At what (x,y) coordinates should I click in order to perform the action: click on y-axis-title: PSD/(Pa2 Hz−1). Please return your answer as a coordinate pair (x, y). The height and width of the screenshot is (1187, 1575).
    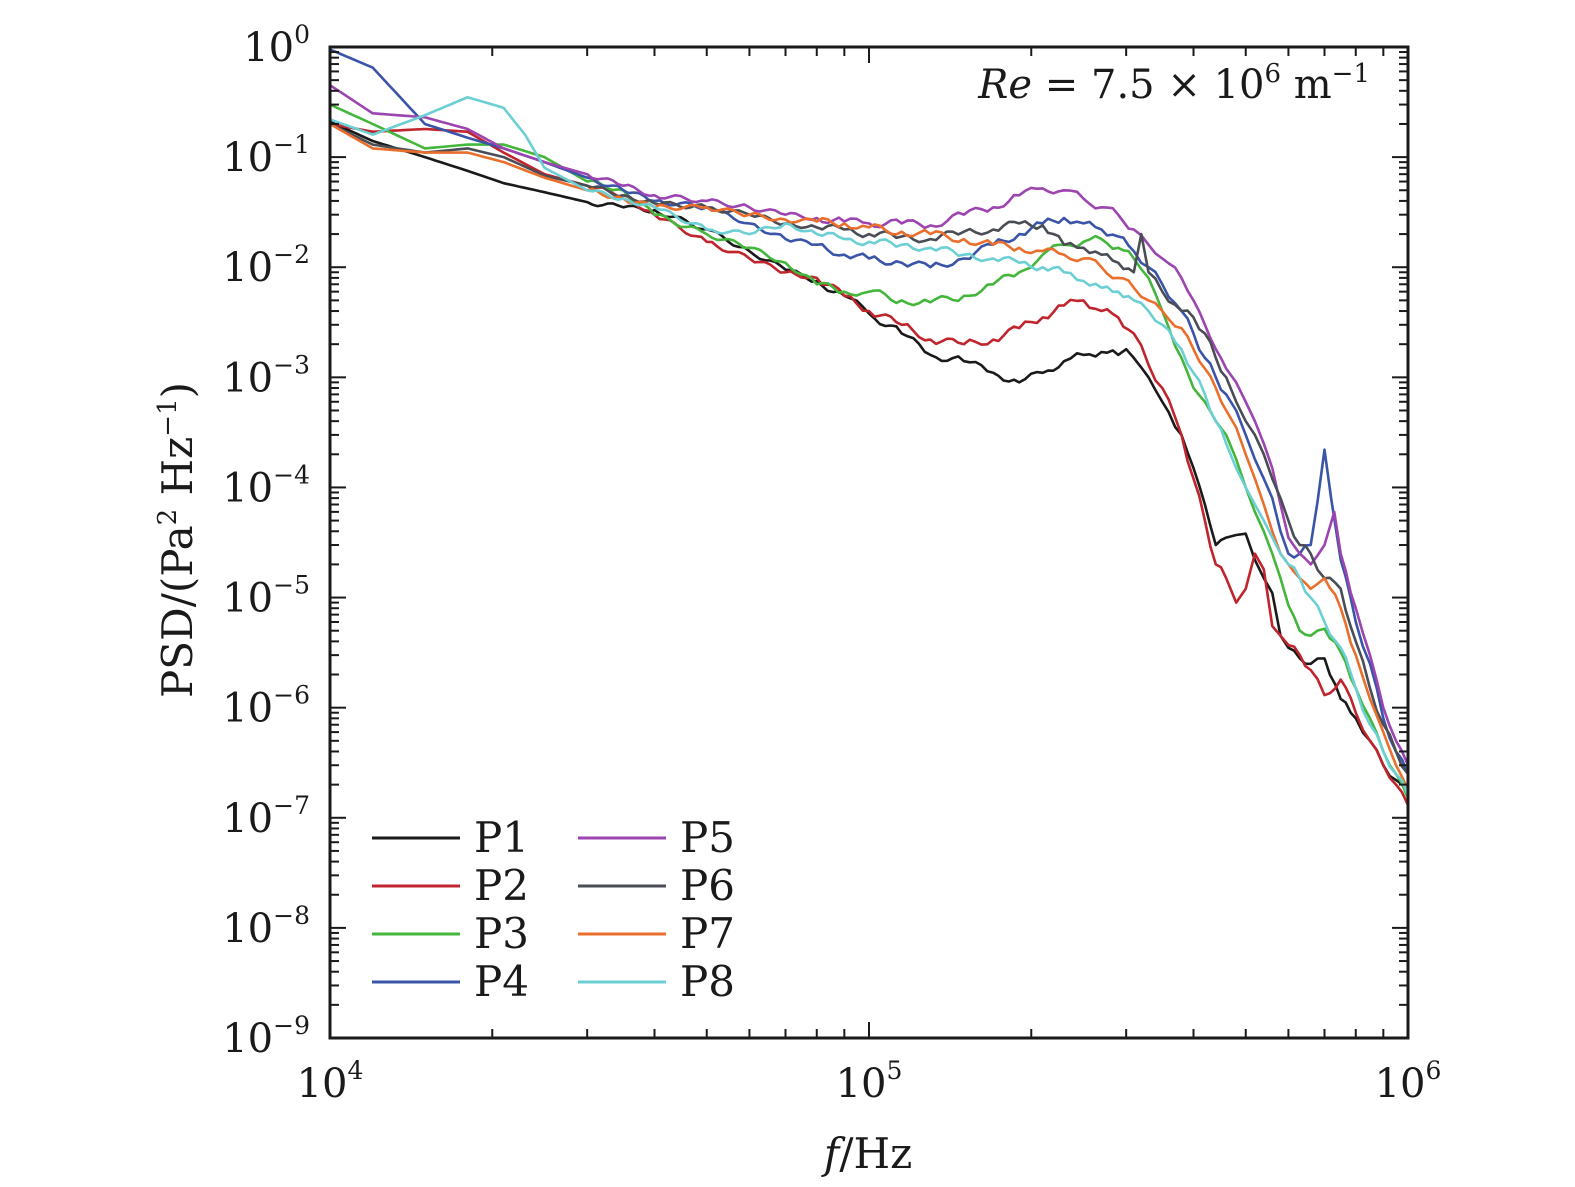
    Looking at the image, I should click on (177, 540).